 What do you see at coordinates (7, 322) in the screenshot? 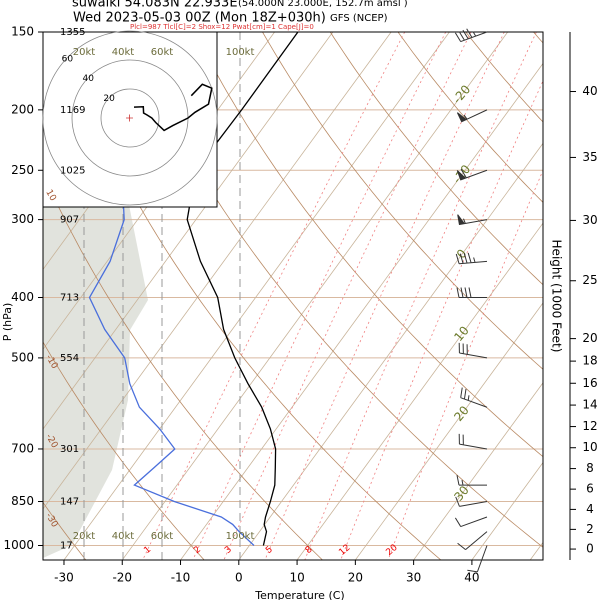
I see `y-axis-label: P (hPa)` at bounding box center [7, 322].